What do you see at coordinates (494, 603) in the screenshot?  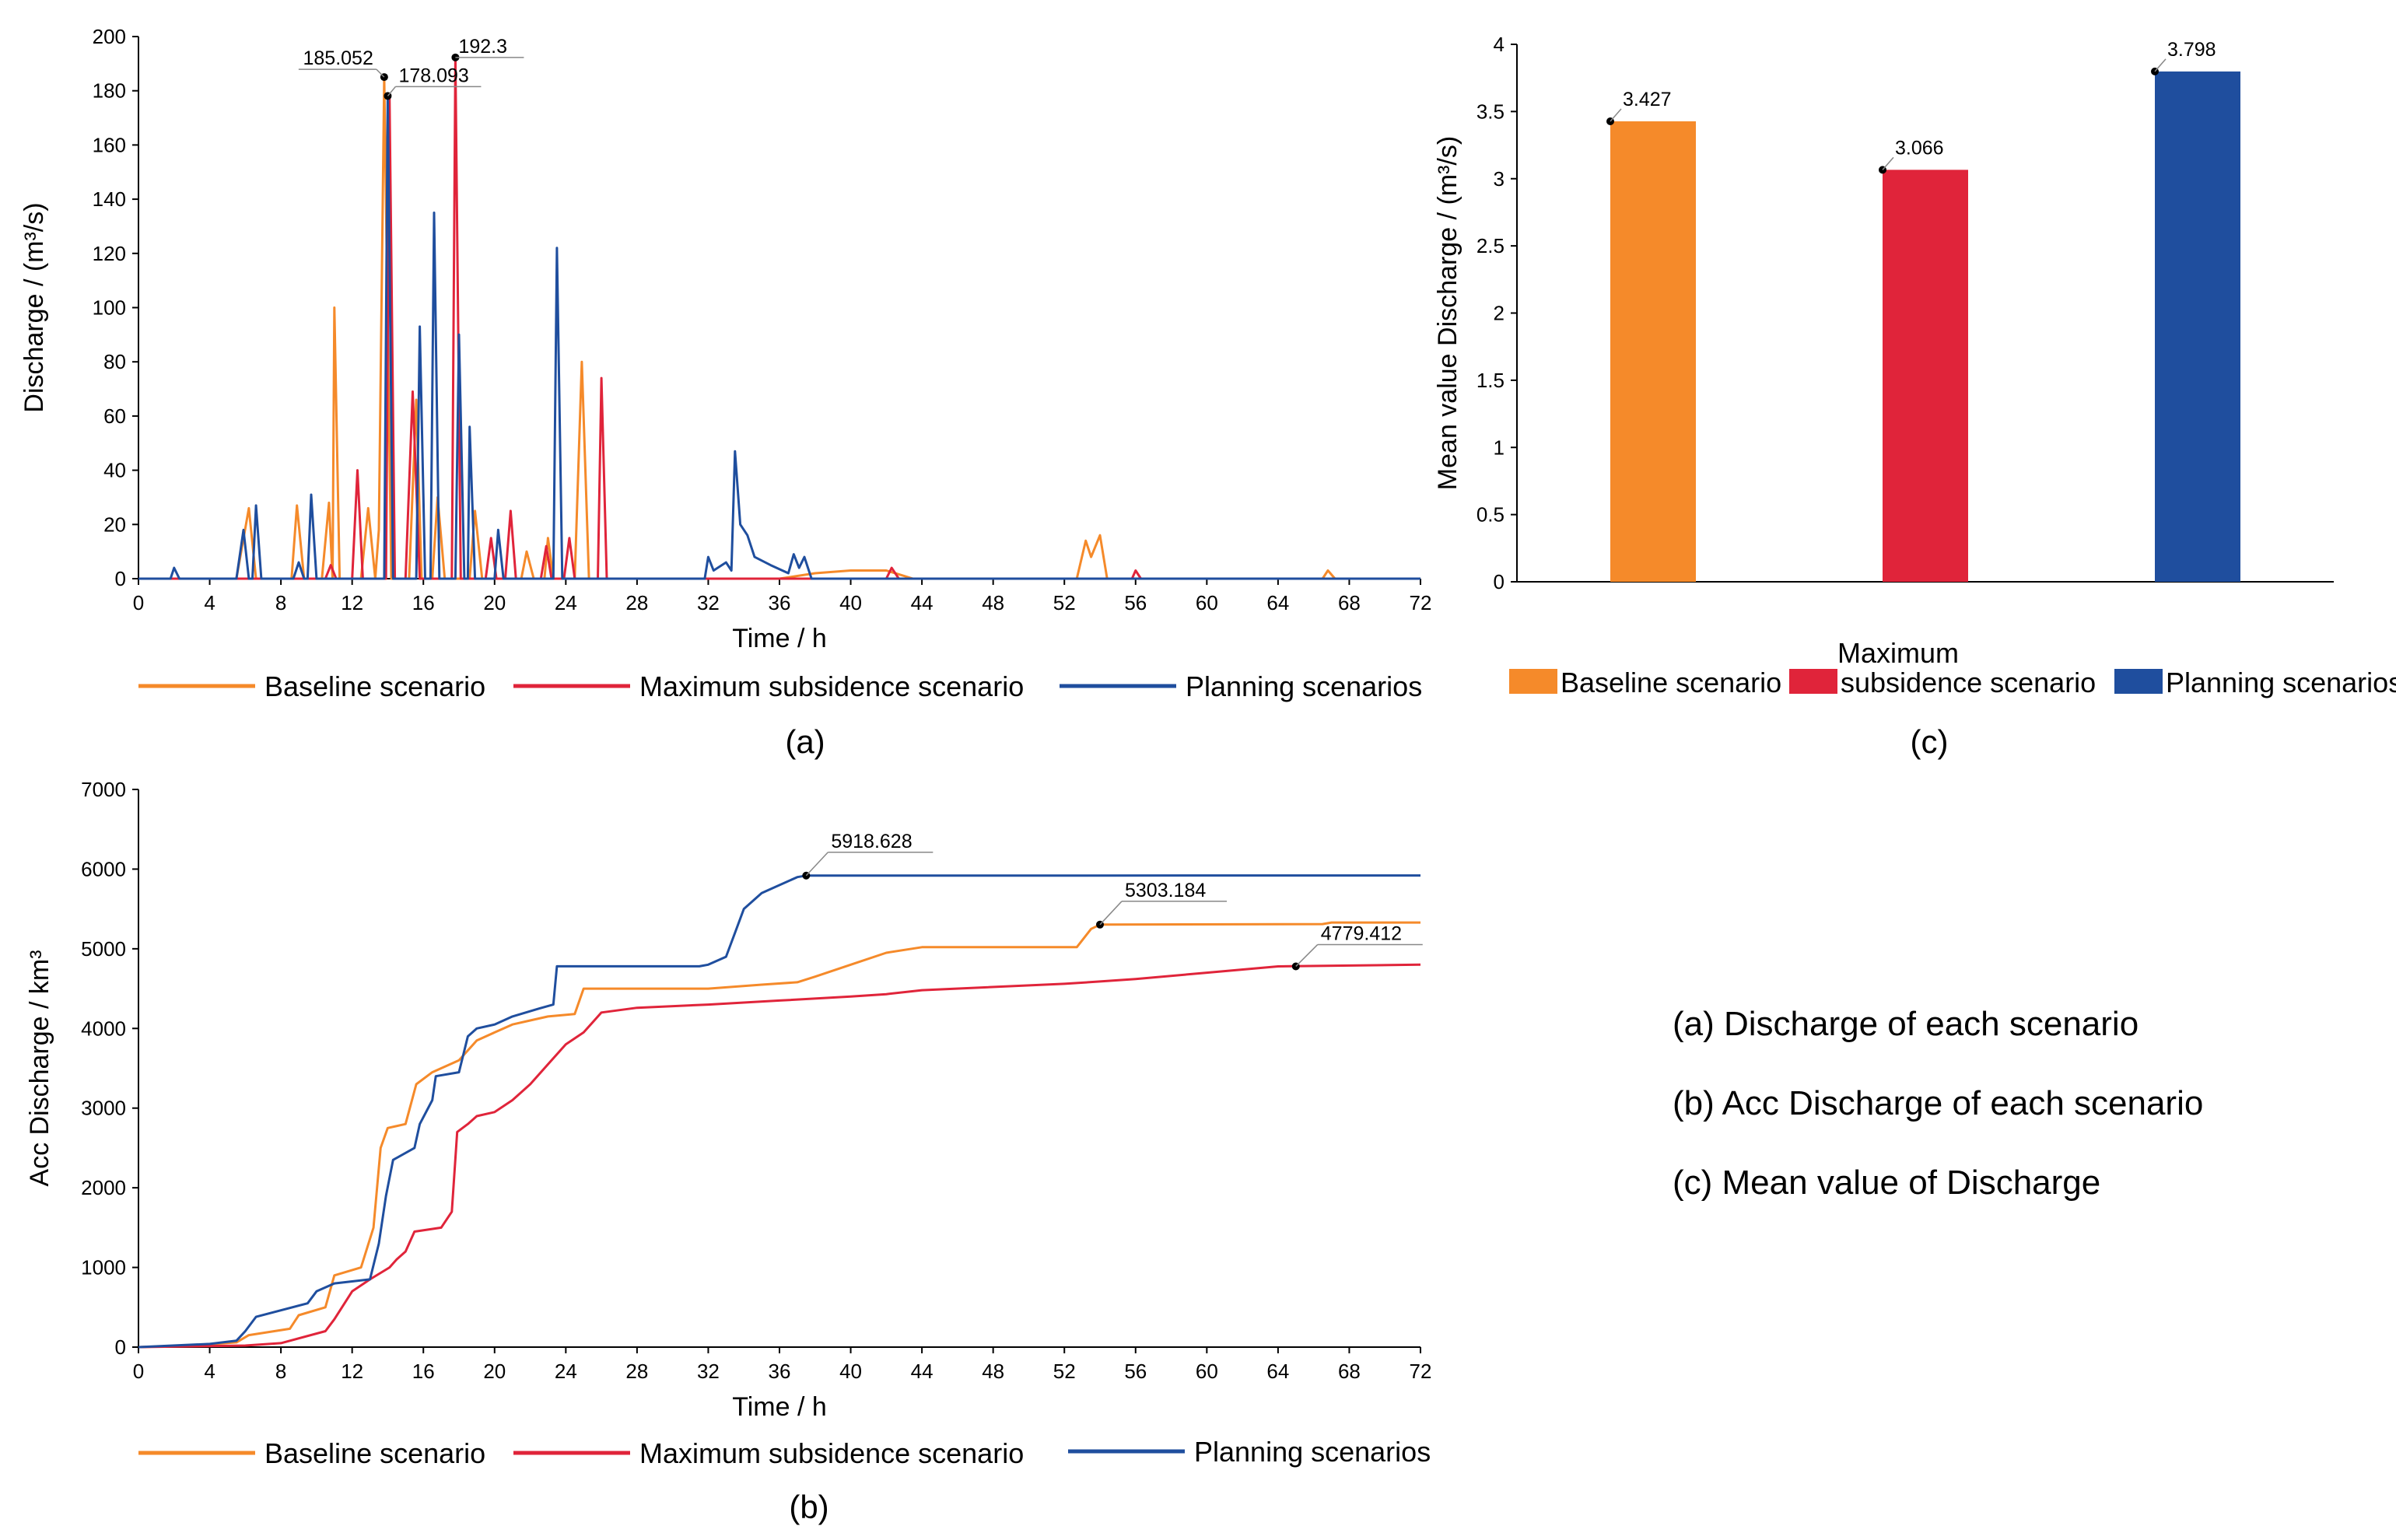 I see `x-tick-label-a: 20` at bounding box center [494, 603].